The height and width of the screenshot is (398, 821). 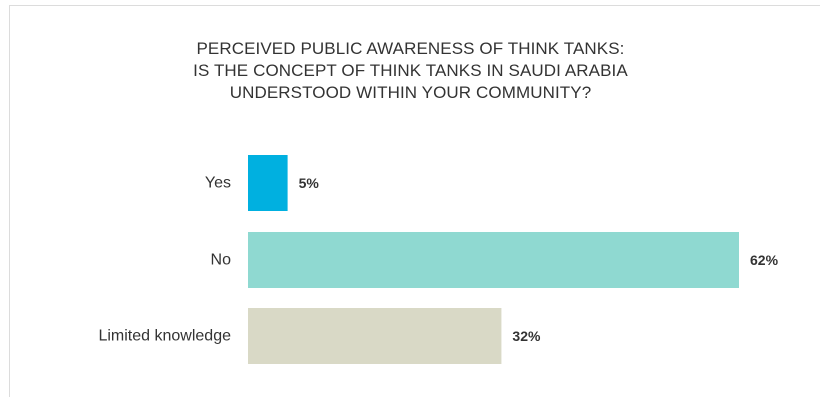 What do you see at coordinates (268, 183) in the screenshot?
I see `bar-yes` at bounding box center [268, 183].